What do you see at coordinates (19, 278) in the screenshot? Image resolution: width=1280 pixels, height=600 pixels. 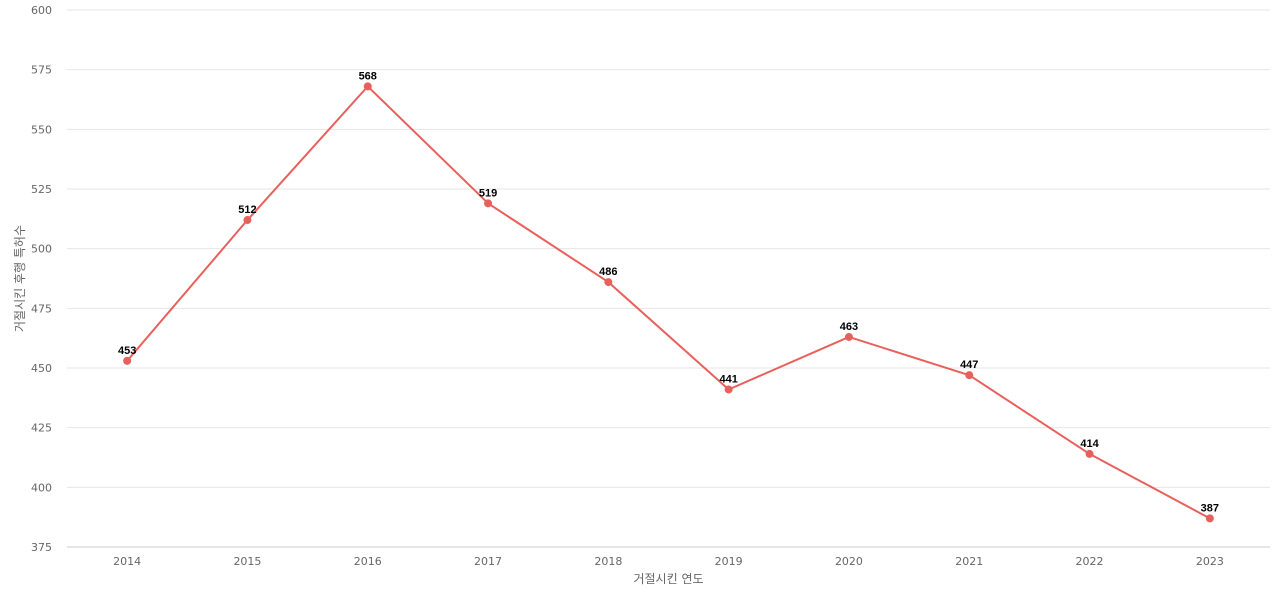 I see `y-axis-title: 거절시킨 후행 특허수` at bounding box center [19, 278].